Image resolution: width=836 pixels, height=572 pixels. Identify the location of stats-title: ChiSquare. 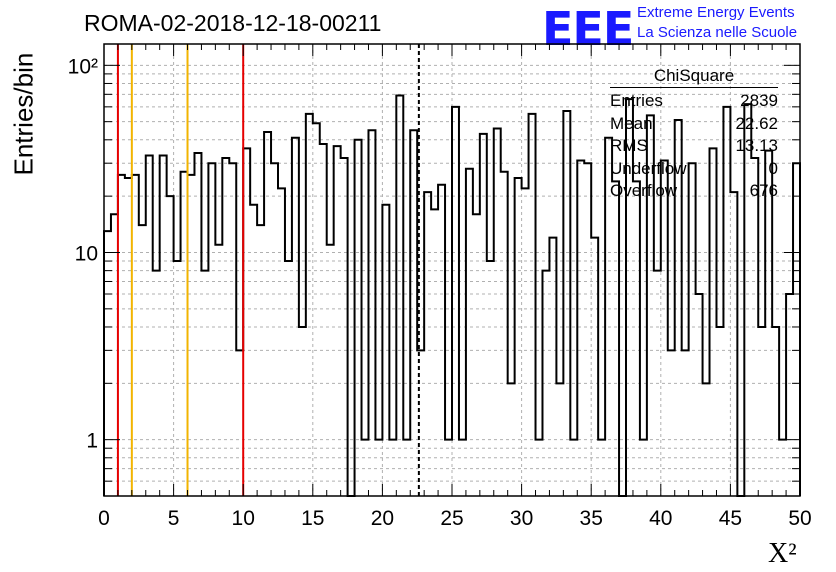
(694, 77).